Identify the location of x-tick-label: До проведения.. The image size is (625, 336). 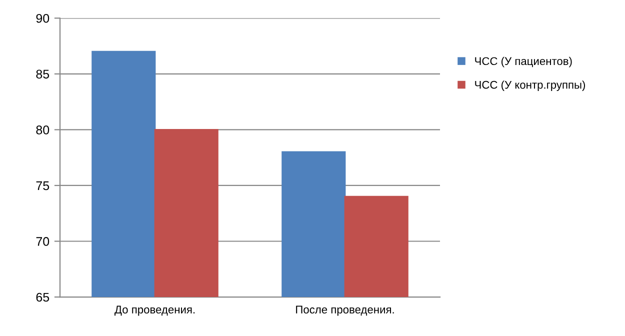
(154, 311).